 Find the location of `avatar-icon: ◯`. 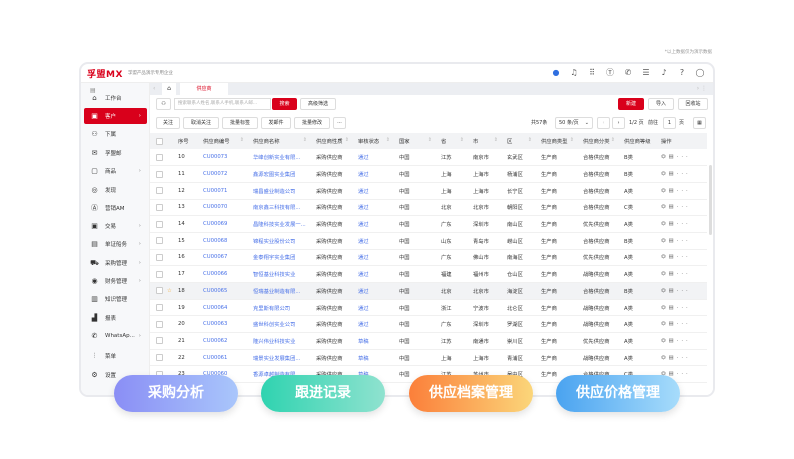

avatar-icon: ◯ is located at coordinates (700, 72).